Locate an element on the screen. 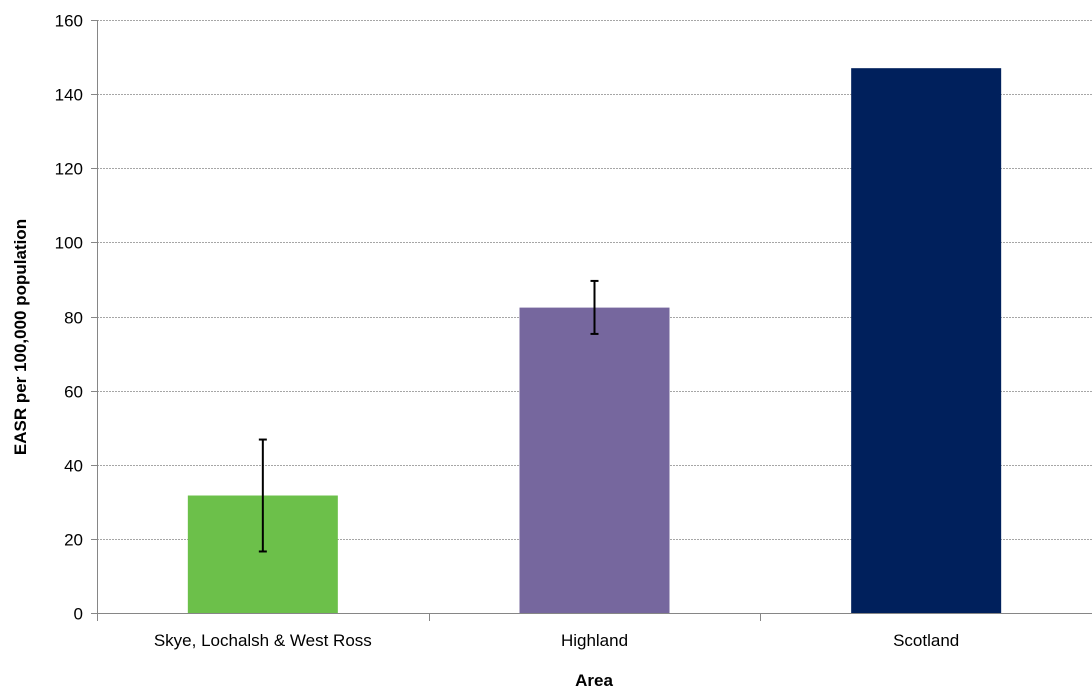 This screenshot has height=690, width=1092. x-tick-label: Skye, Lochalsh & West Ross is located at coordinates (263, 640).